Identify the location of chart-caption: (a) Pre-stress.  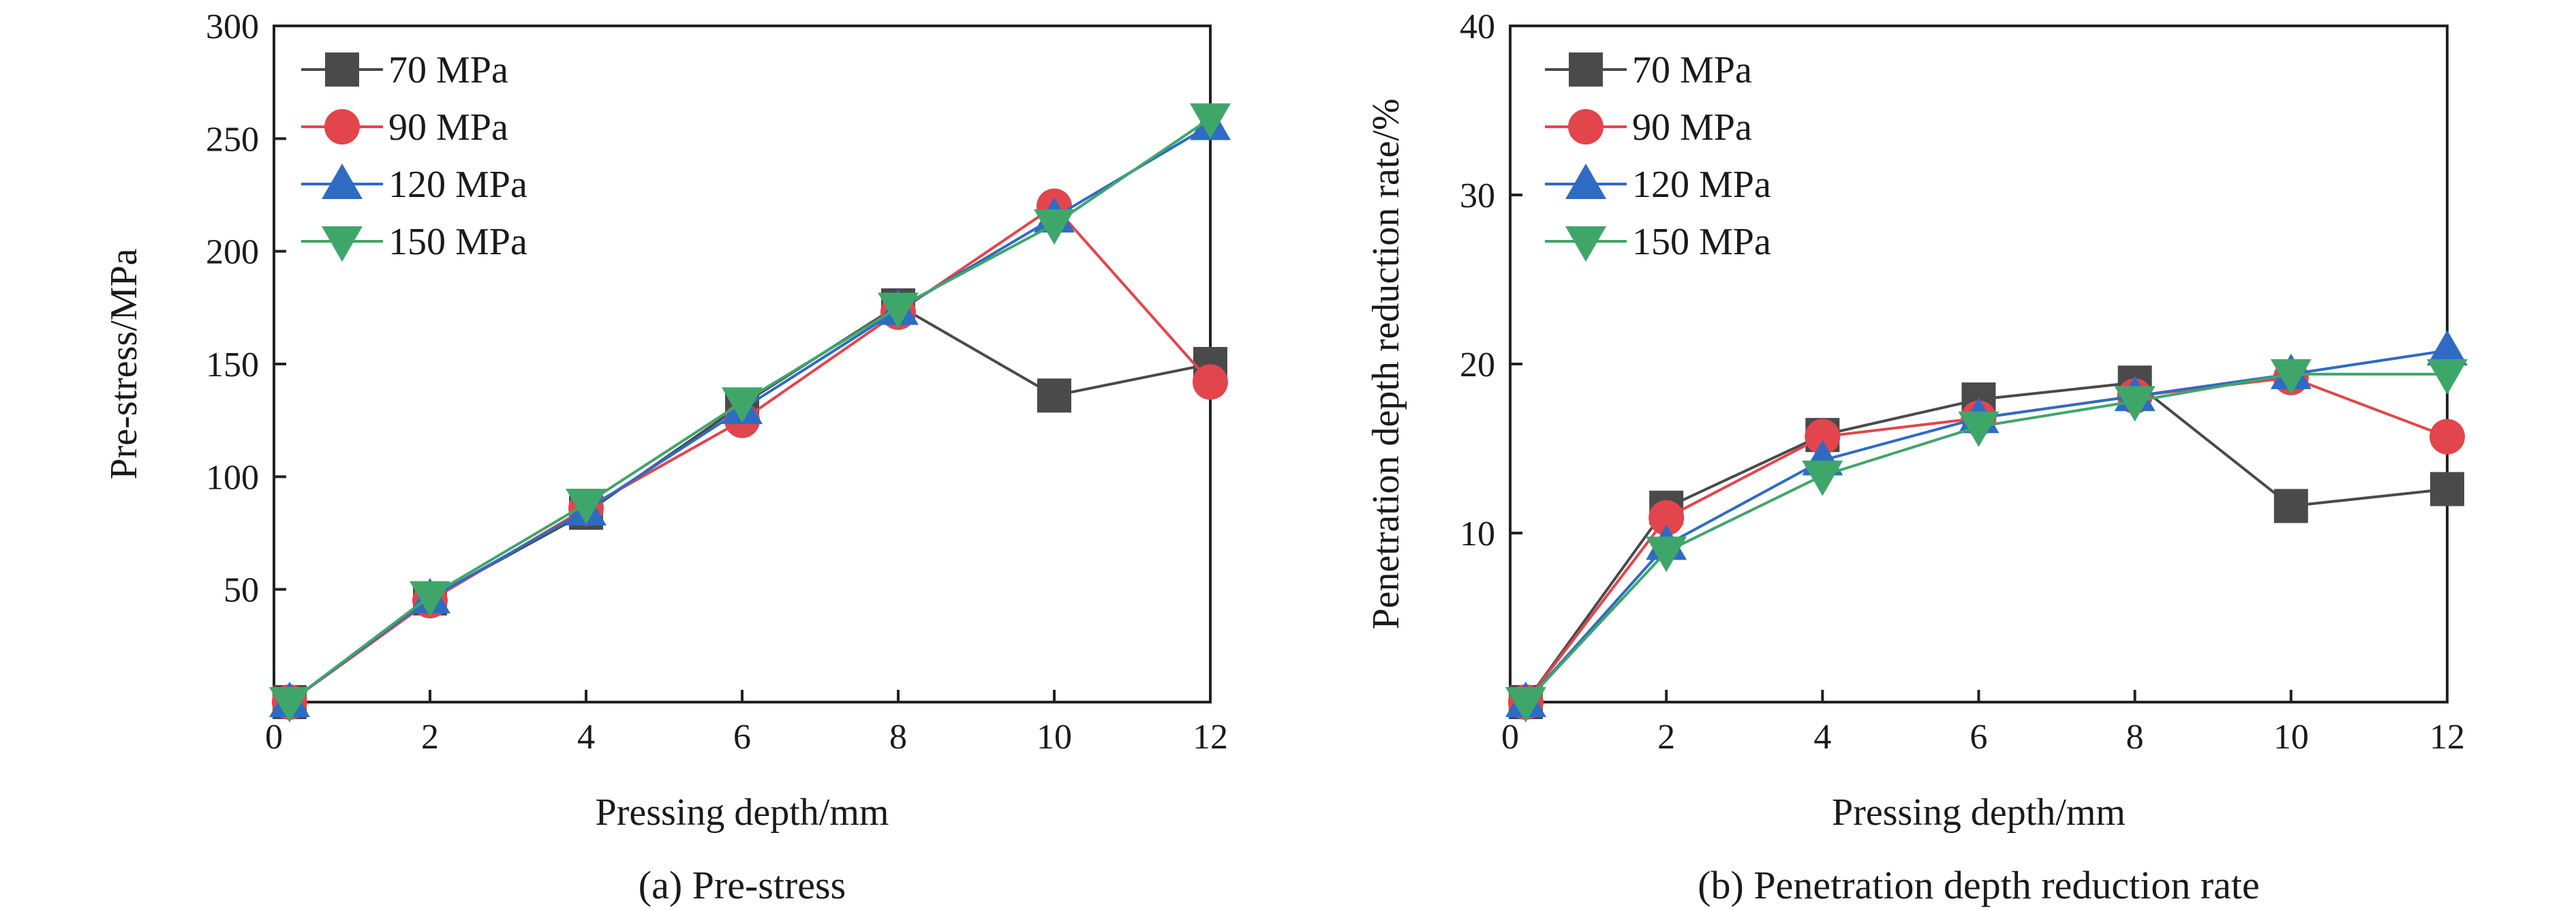
(743, 885).